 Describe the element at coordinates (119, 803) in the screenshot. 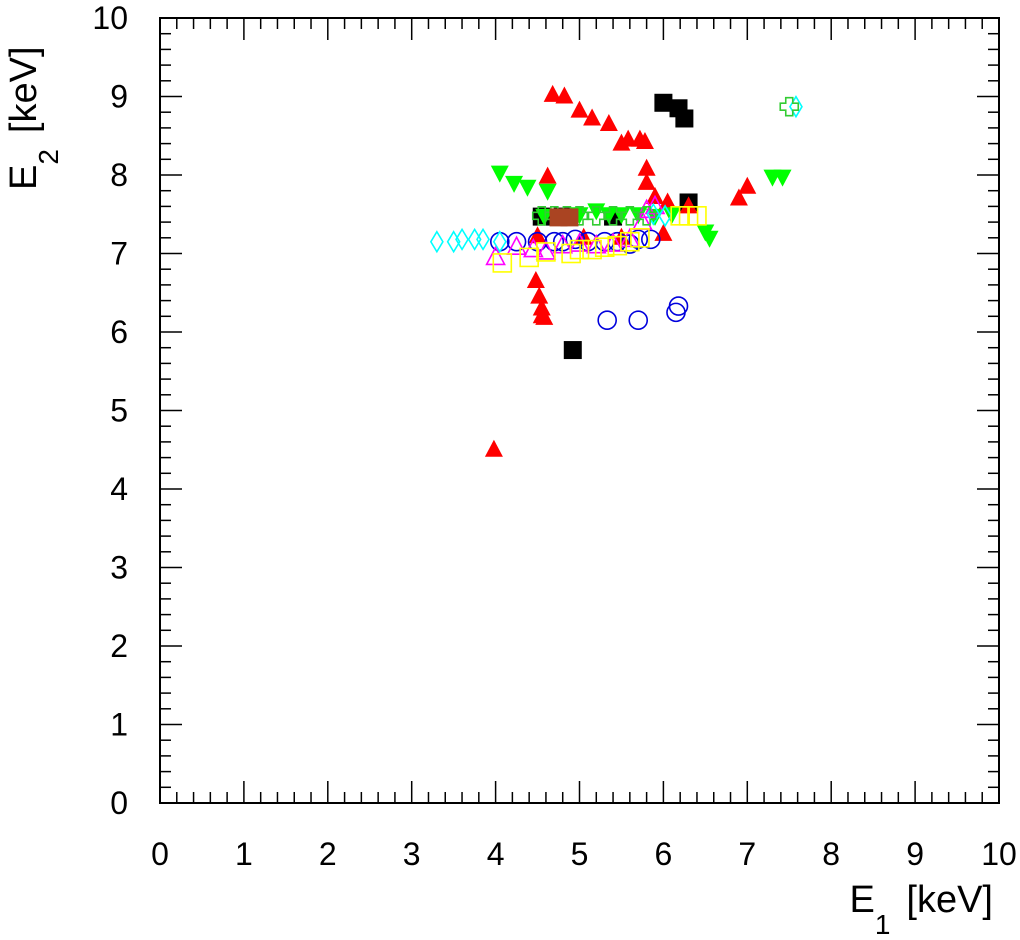

I see `y-tick-label: 0` at that location.